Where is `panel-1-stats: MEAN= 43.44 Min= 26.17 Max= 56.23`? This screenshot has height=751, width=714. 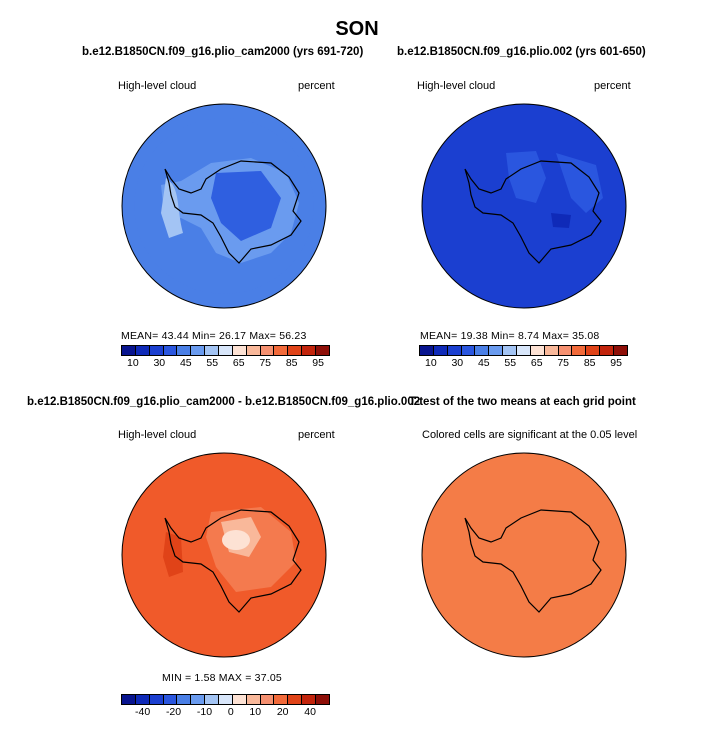 panel-1-stats: MEAN= 43.44 Min= 26.17 Max= 56.23 is located at coordinates (214, 336).